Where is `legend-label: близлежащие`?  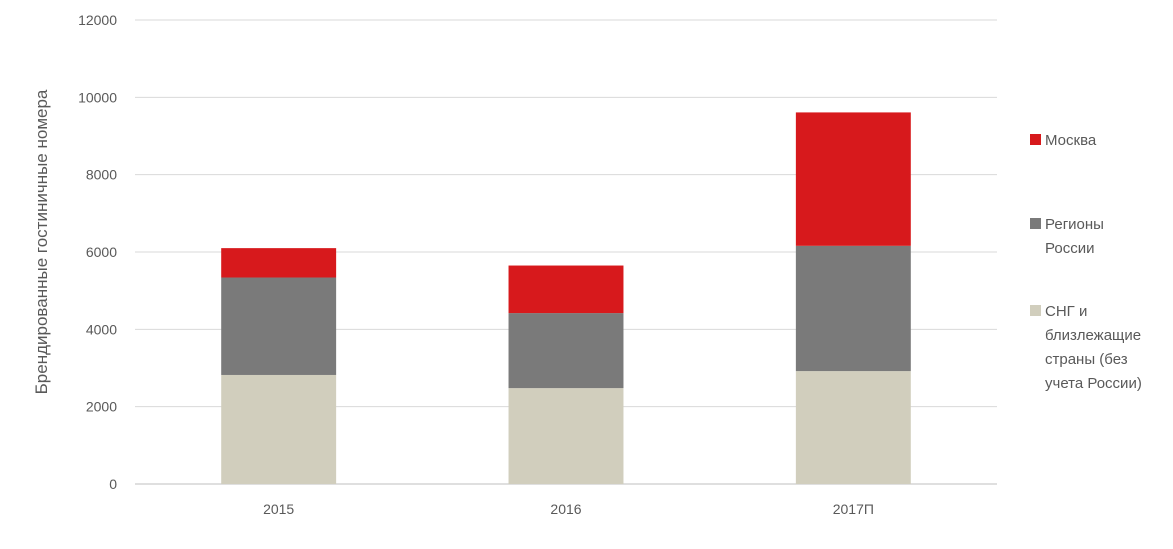
legend-label: близлежащие is located at coordinates (1093, 335).